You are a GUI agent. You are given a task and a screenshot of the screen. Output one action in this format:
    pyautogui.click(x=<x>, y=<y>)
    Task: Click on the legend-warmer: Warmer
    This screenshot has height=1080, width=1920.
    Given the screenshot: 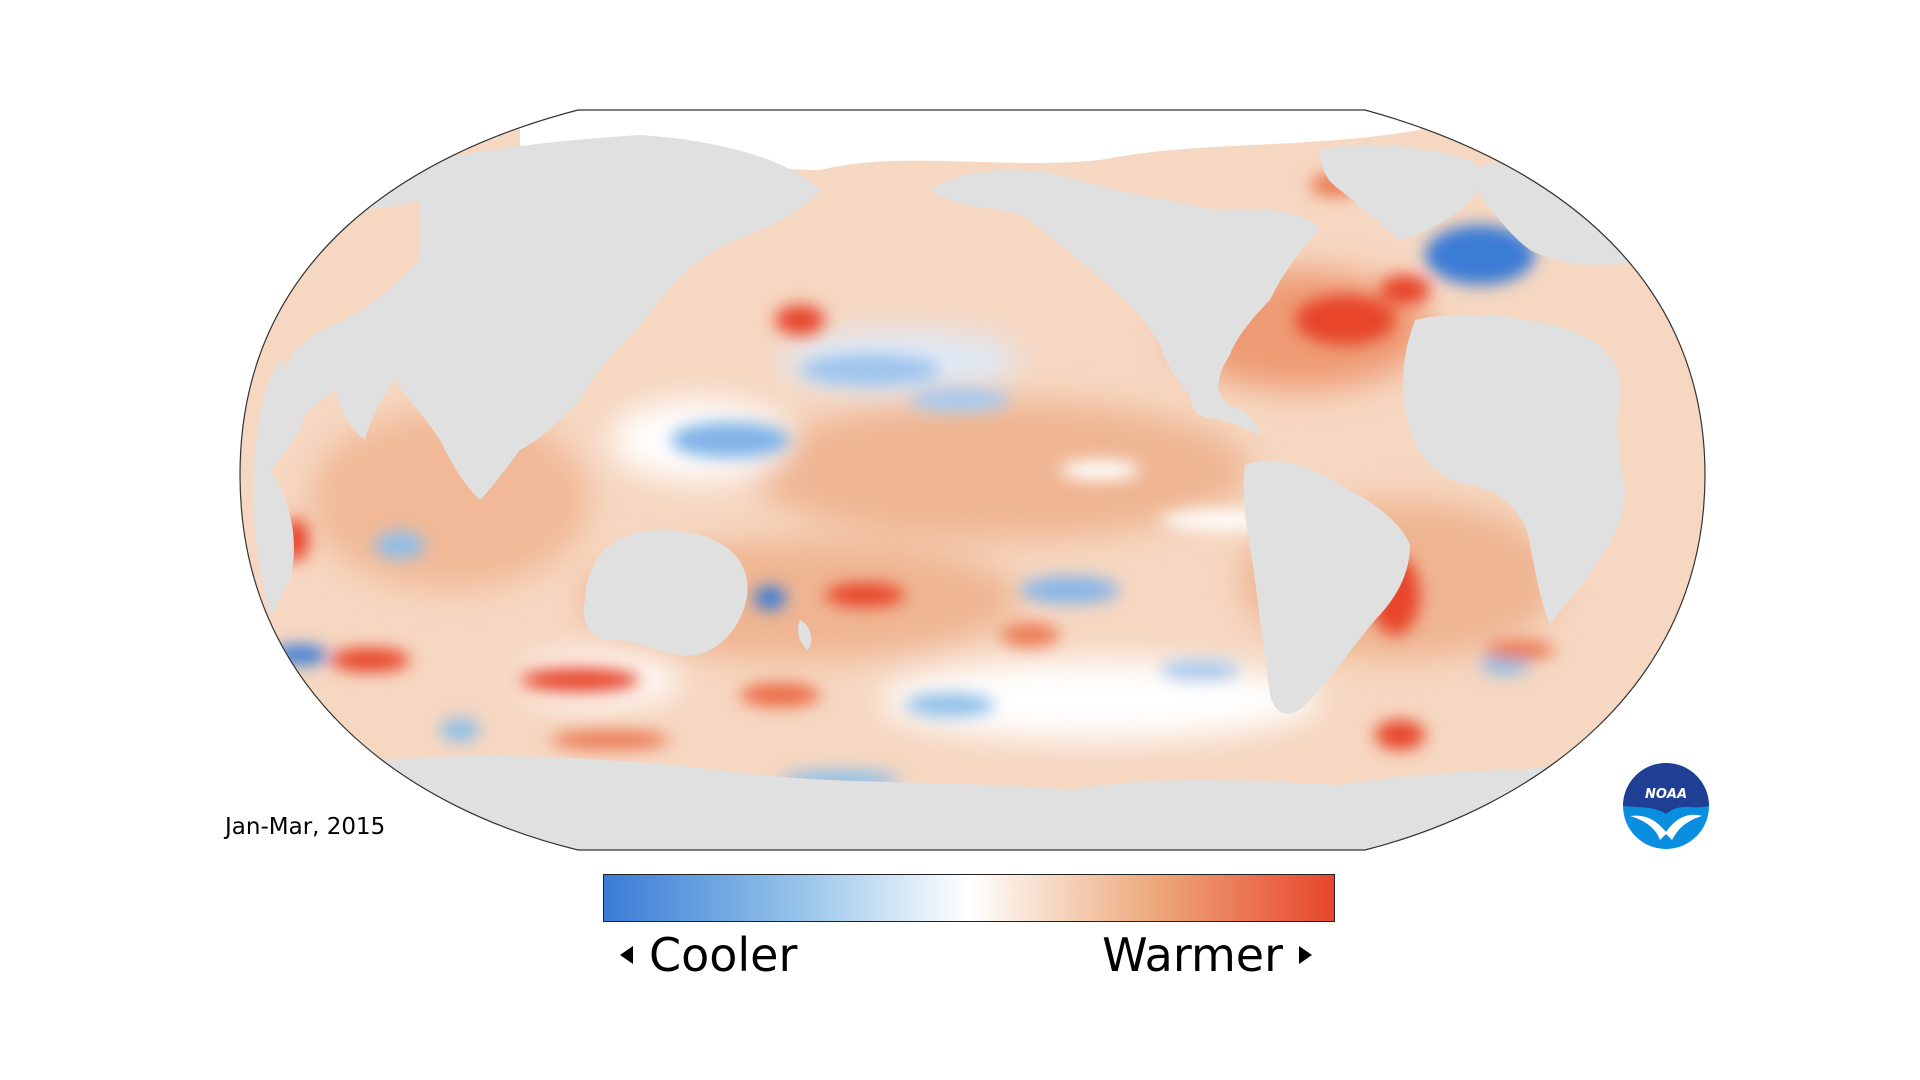 What is the action you would take?
    pyautogui.click(x=1207, y=955)
    